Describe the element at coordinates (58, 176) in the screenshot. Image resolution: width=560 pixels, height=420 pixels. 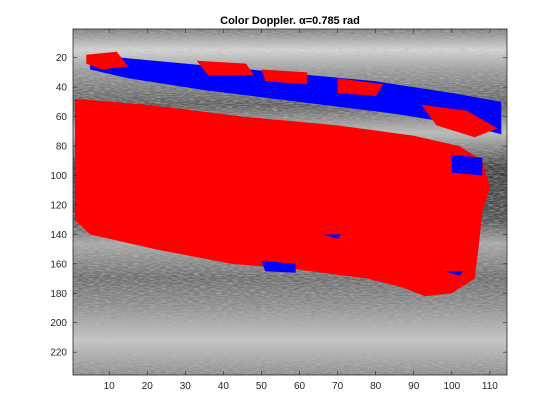
I see `y-tick-label: 100` at that location.